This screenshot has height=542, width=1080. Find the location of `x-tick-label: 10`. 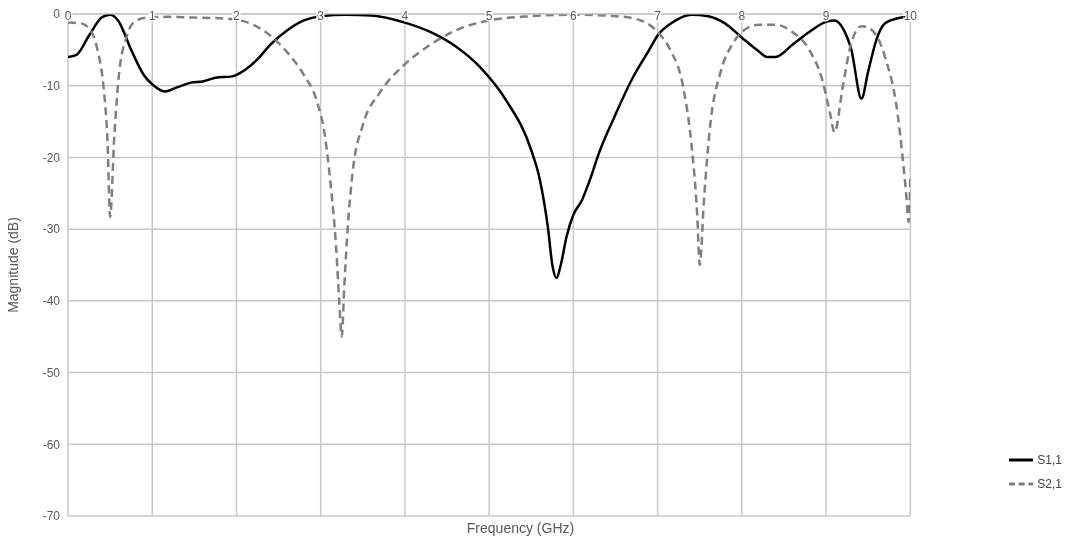

x-tick-label: 10 is located at coordinates (910, 16).